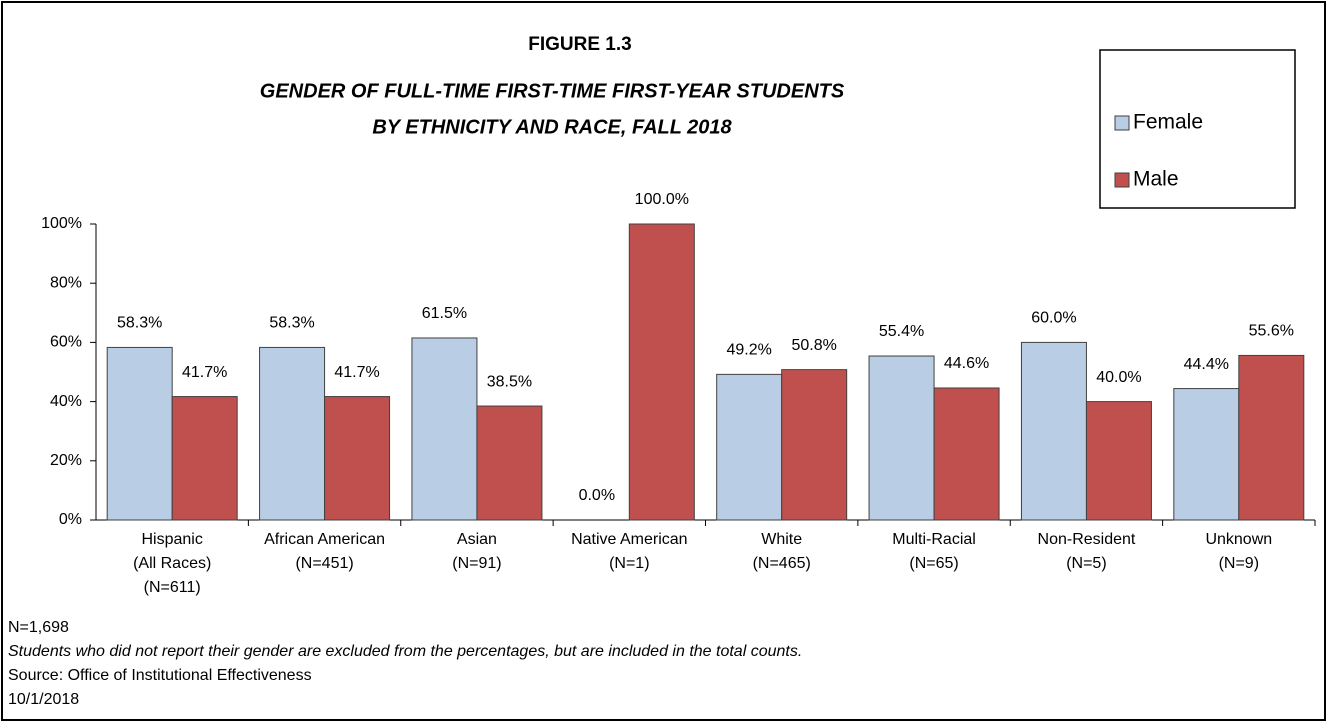 This screenshot has width=1328, height=723. Describe the element at coordinates (579, 44) in the screenshot. I see `figure-label: FIGURE 1.3` at that location.